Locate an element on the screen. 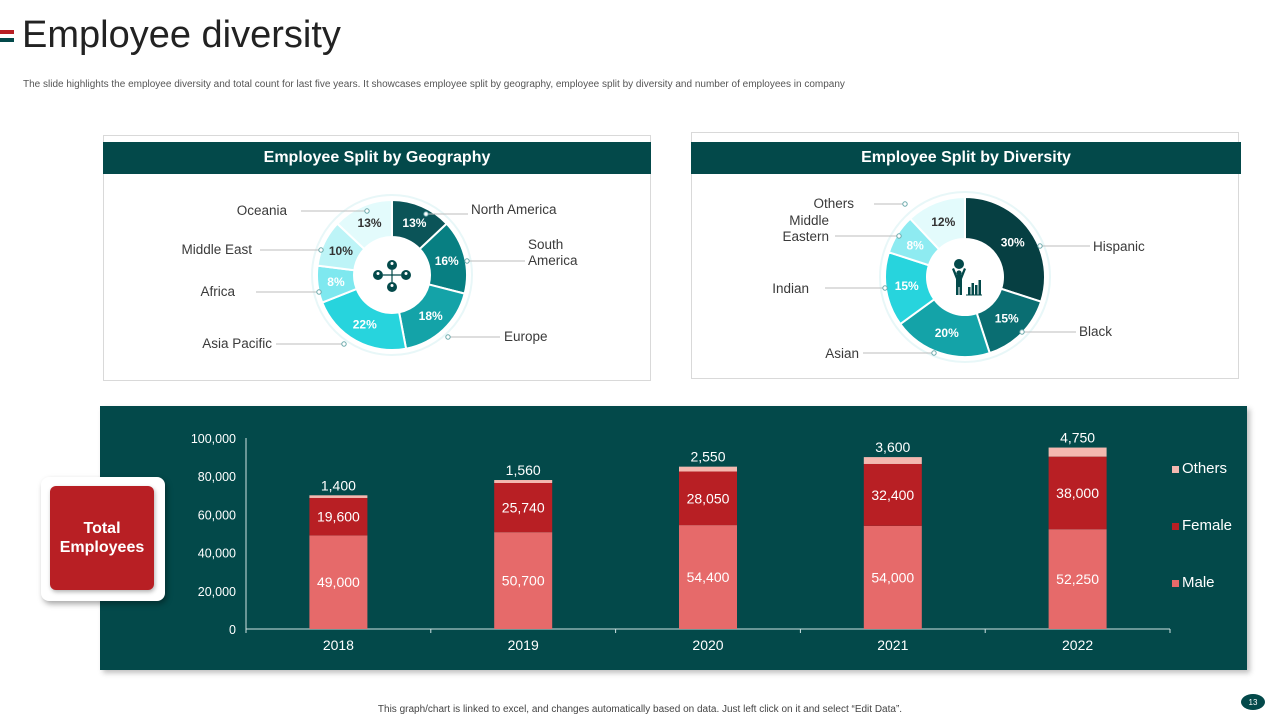 The height and width of the screenshot is (720, 1280). y-tick-label: 20,000 is located at coordinates (217, 592).